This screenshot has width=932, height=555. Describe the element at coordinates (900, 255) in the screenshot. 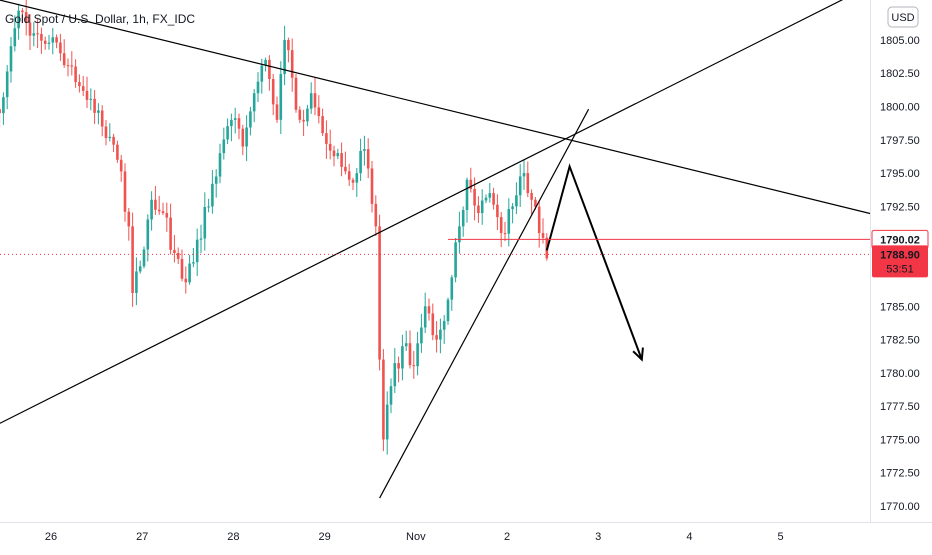

I see `last-price-value: 1788.90` at that location.